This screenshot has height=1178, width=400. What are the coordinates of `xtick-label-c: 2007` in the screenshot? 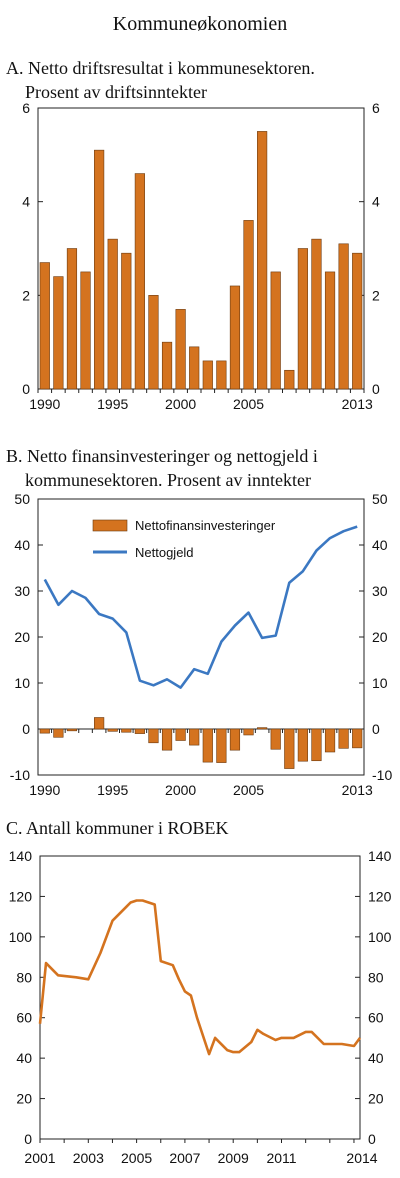 It's located at (184, 1158).